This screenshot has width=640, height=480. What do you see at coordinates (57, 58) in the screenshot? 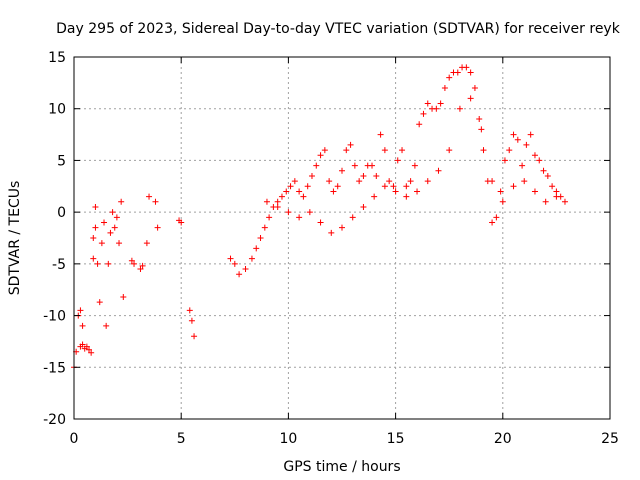
I see `y-tick-label: 15` at bounding box center [57, 58].